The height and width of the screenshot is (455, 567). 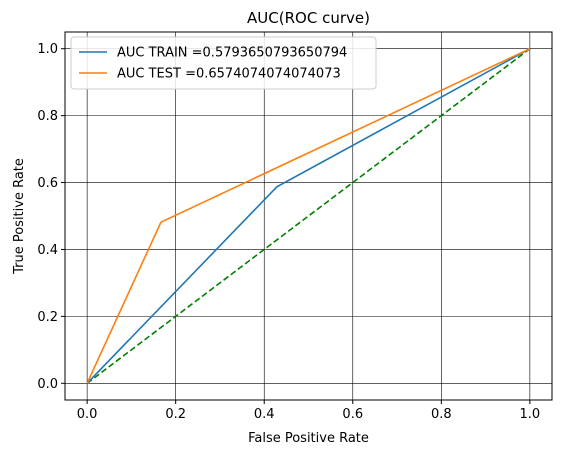 I want to click on y-tick-label: 0.2, so click(x=47, y=317).